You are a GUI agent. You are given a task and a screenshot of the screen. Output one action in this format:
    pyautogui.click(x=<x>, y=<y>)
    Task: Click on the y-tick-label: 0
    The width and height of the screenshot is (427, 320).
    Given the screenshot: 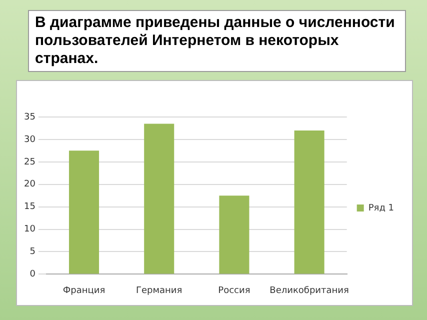 What is the action you would take?
    pyautogui.click(x=33, y=275)
    